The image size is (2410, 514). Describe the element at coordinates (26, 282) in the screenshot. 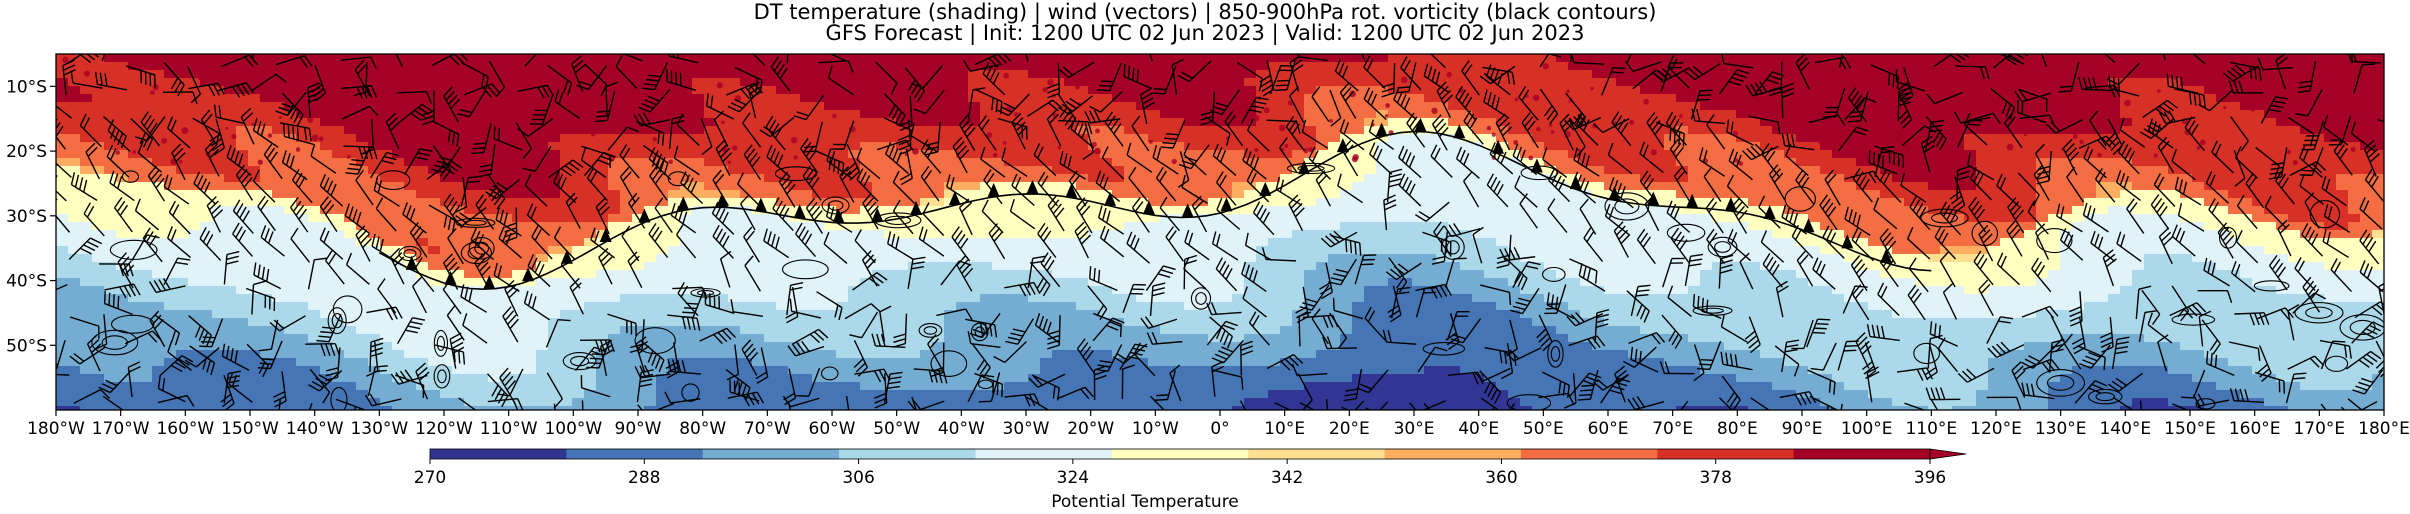

I see `lat-tick-label: 40°S` at that location.